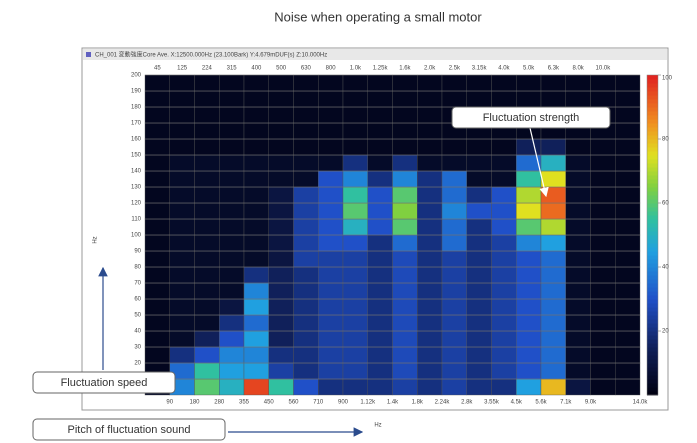 The height and width of the screenshot is (443, 697). I want to click on x-tick-label-top: 224, so click(207, 69).